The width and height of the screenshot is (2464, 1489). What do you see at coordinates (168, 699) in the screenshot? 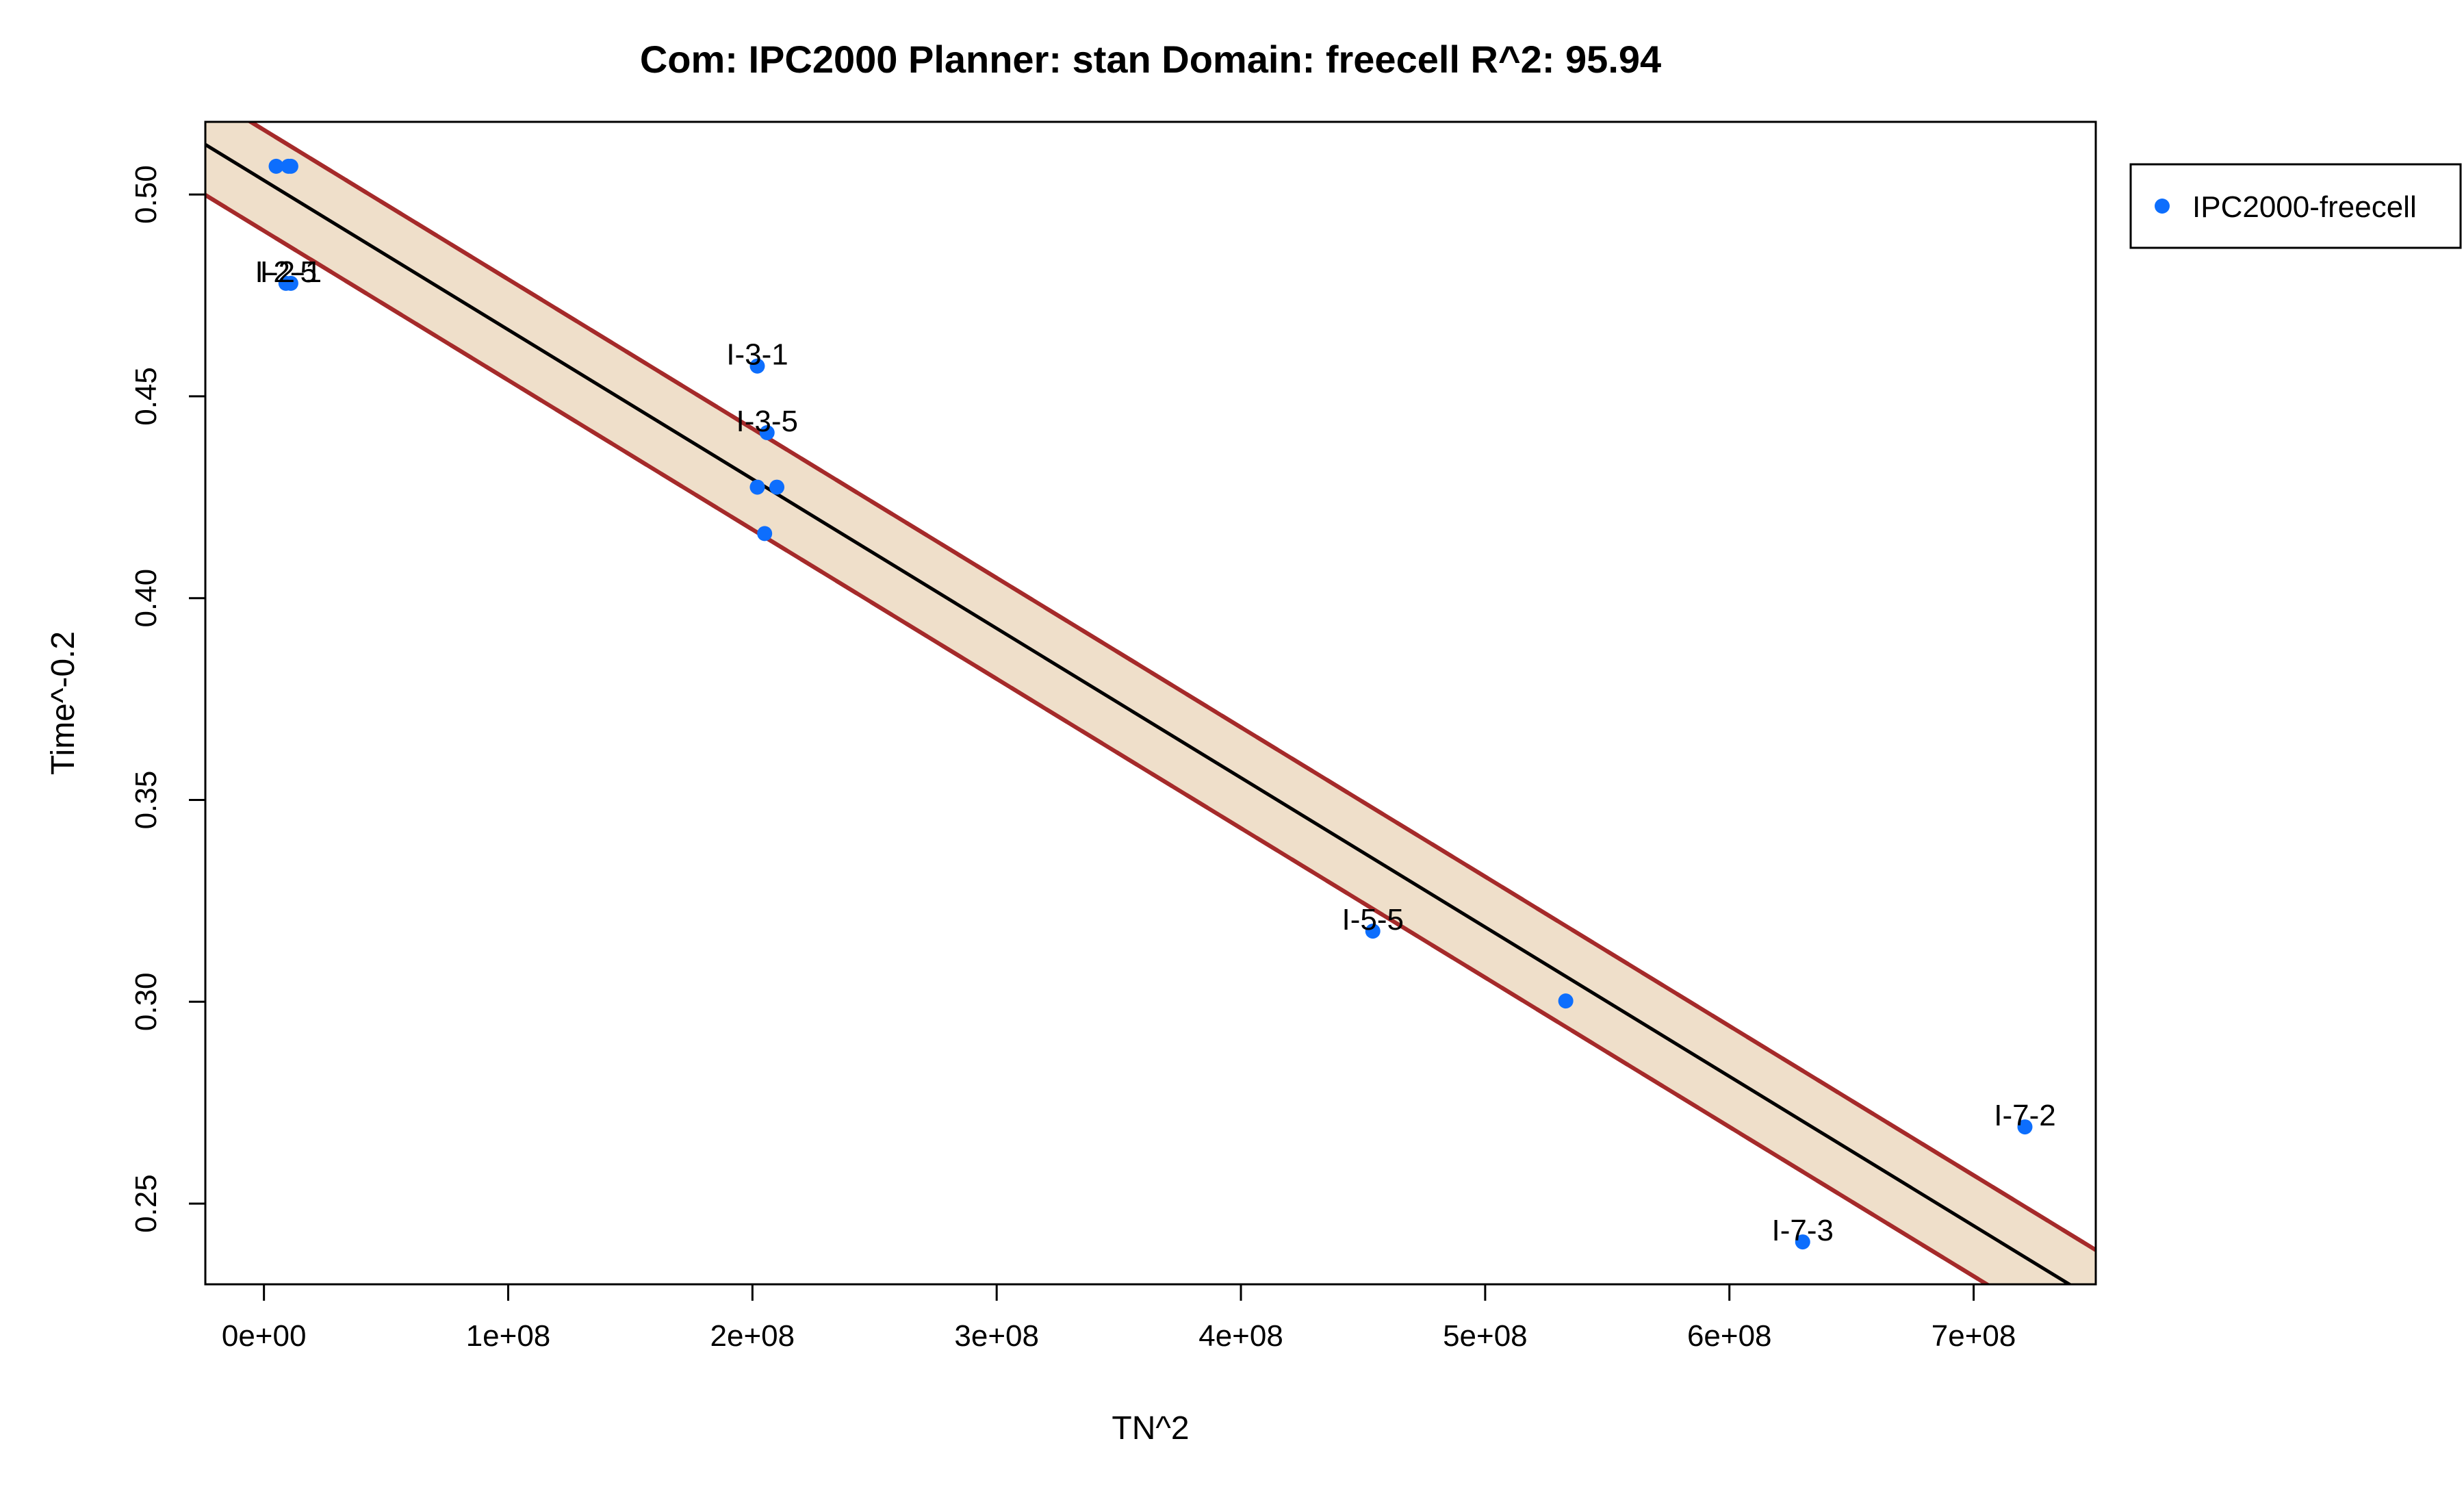
I see `y-axis: 0.25 0.30 0.35 0.40 0.45 0.50` at bounding box center [168, 699].